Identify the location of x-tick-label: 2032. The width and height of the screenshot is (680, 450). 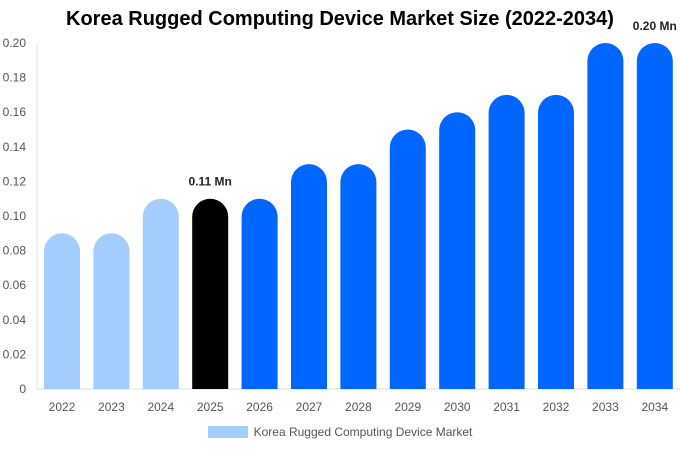
(556, 407).